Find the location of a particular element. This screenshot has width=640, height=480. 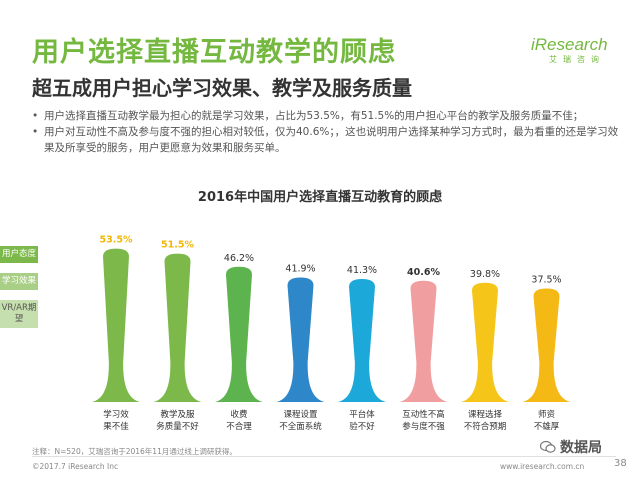

iresearch-logo: iResearch 艾瑞咨询 is located at coordinates (571, 54).